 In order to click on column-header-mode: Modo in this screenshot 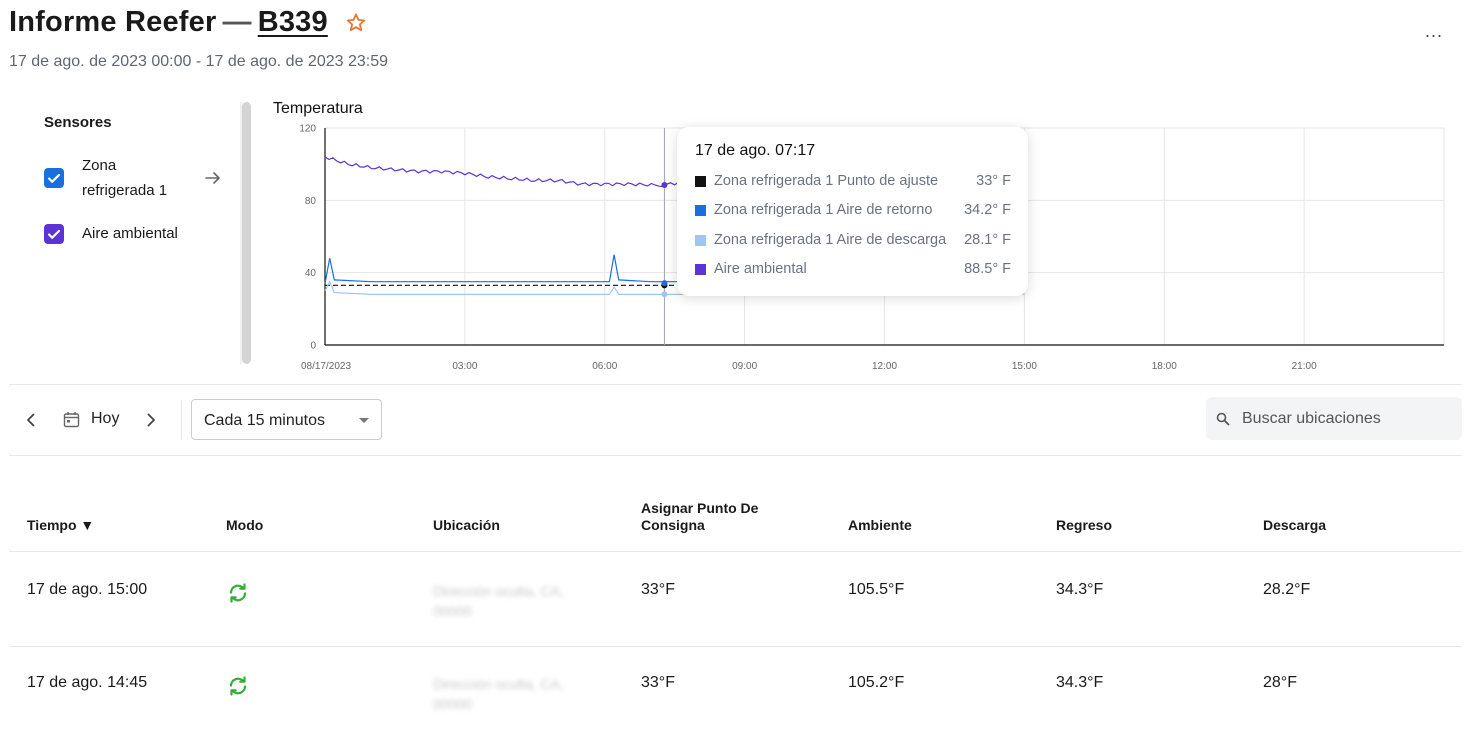, I will do `click(245, 525)`.